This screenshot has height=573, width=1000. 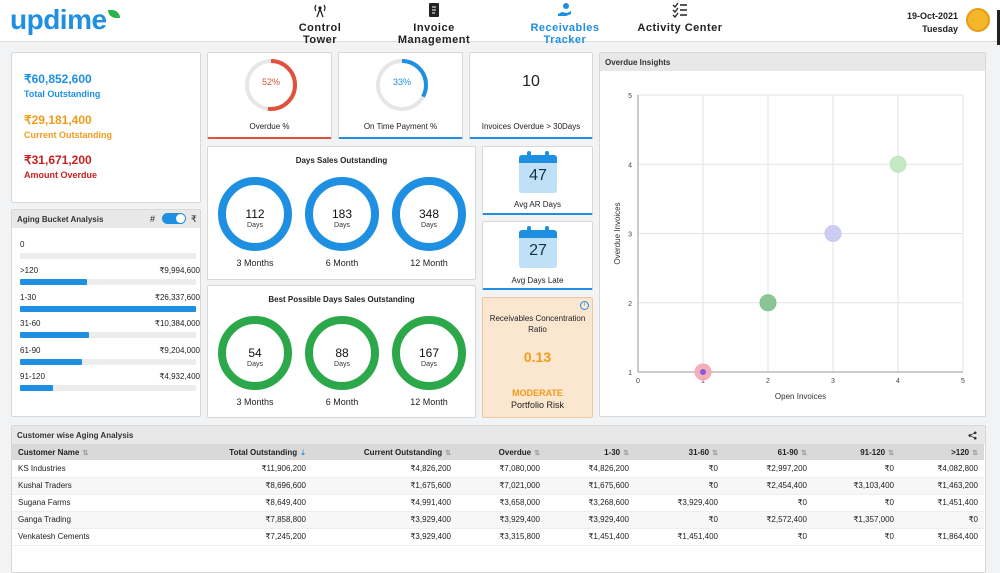 What do you see at coordinates (537, 393) in the screenshot?
I see `risk-level: MODERATE` at bounding box center [537, 393].